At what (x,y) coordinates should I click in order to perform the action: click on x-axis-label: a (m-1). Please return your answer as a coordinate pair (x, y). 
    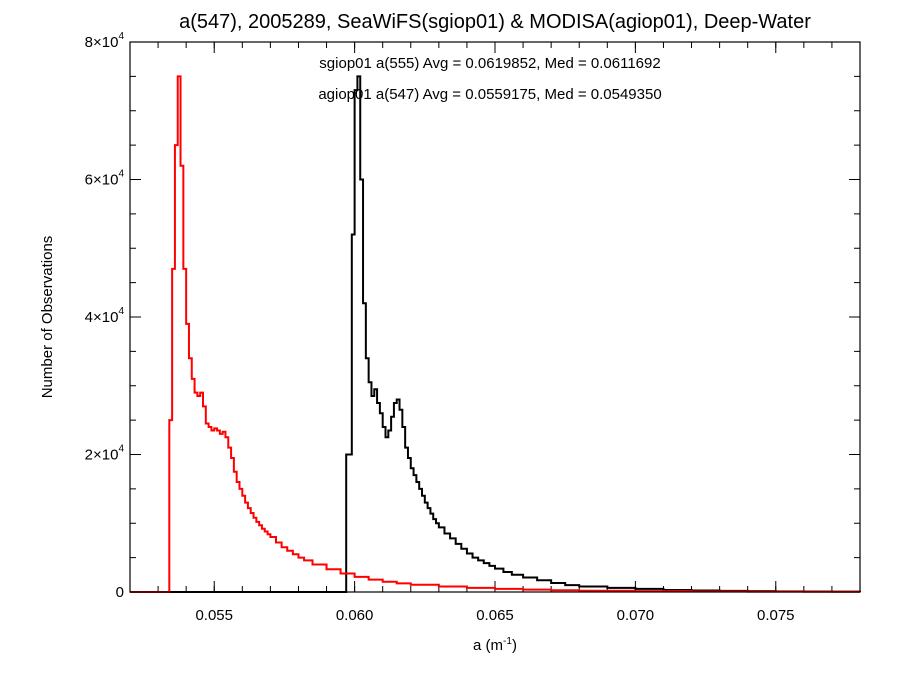
    Looking at the image, I should click on (495, 645).